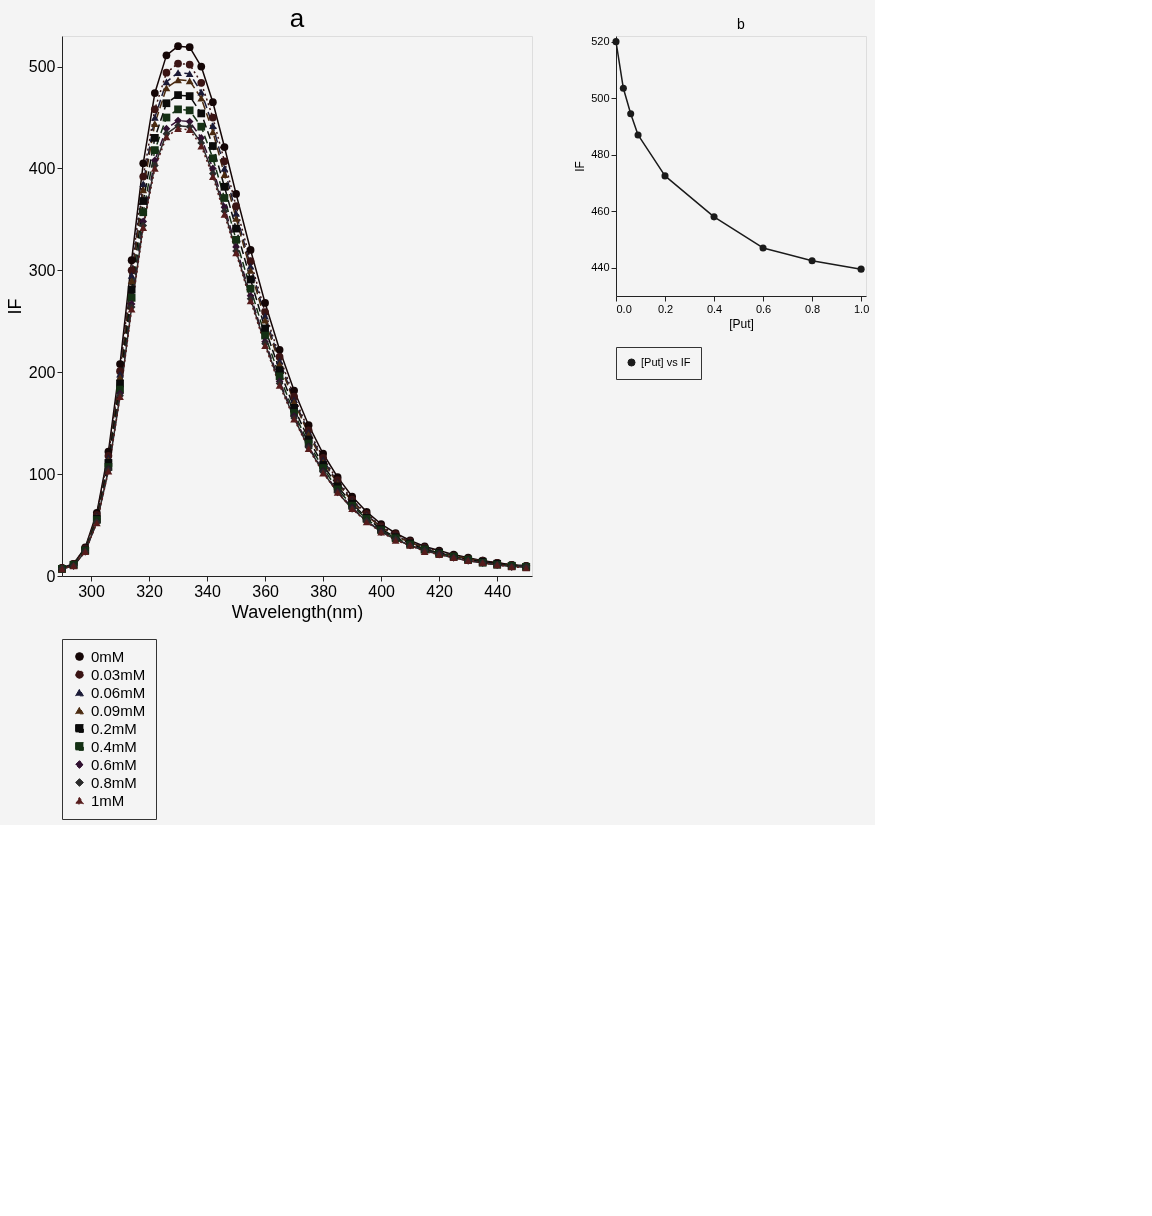 This screenshot has height=1216, width=1152. Describe the element at coordinates (266, 591) in the screenshot. I see `x-tick-label: 360` at that location.